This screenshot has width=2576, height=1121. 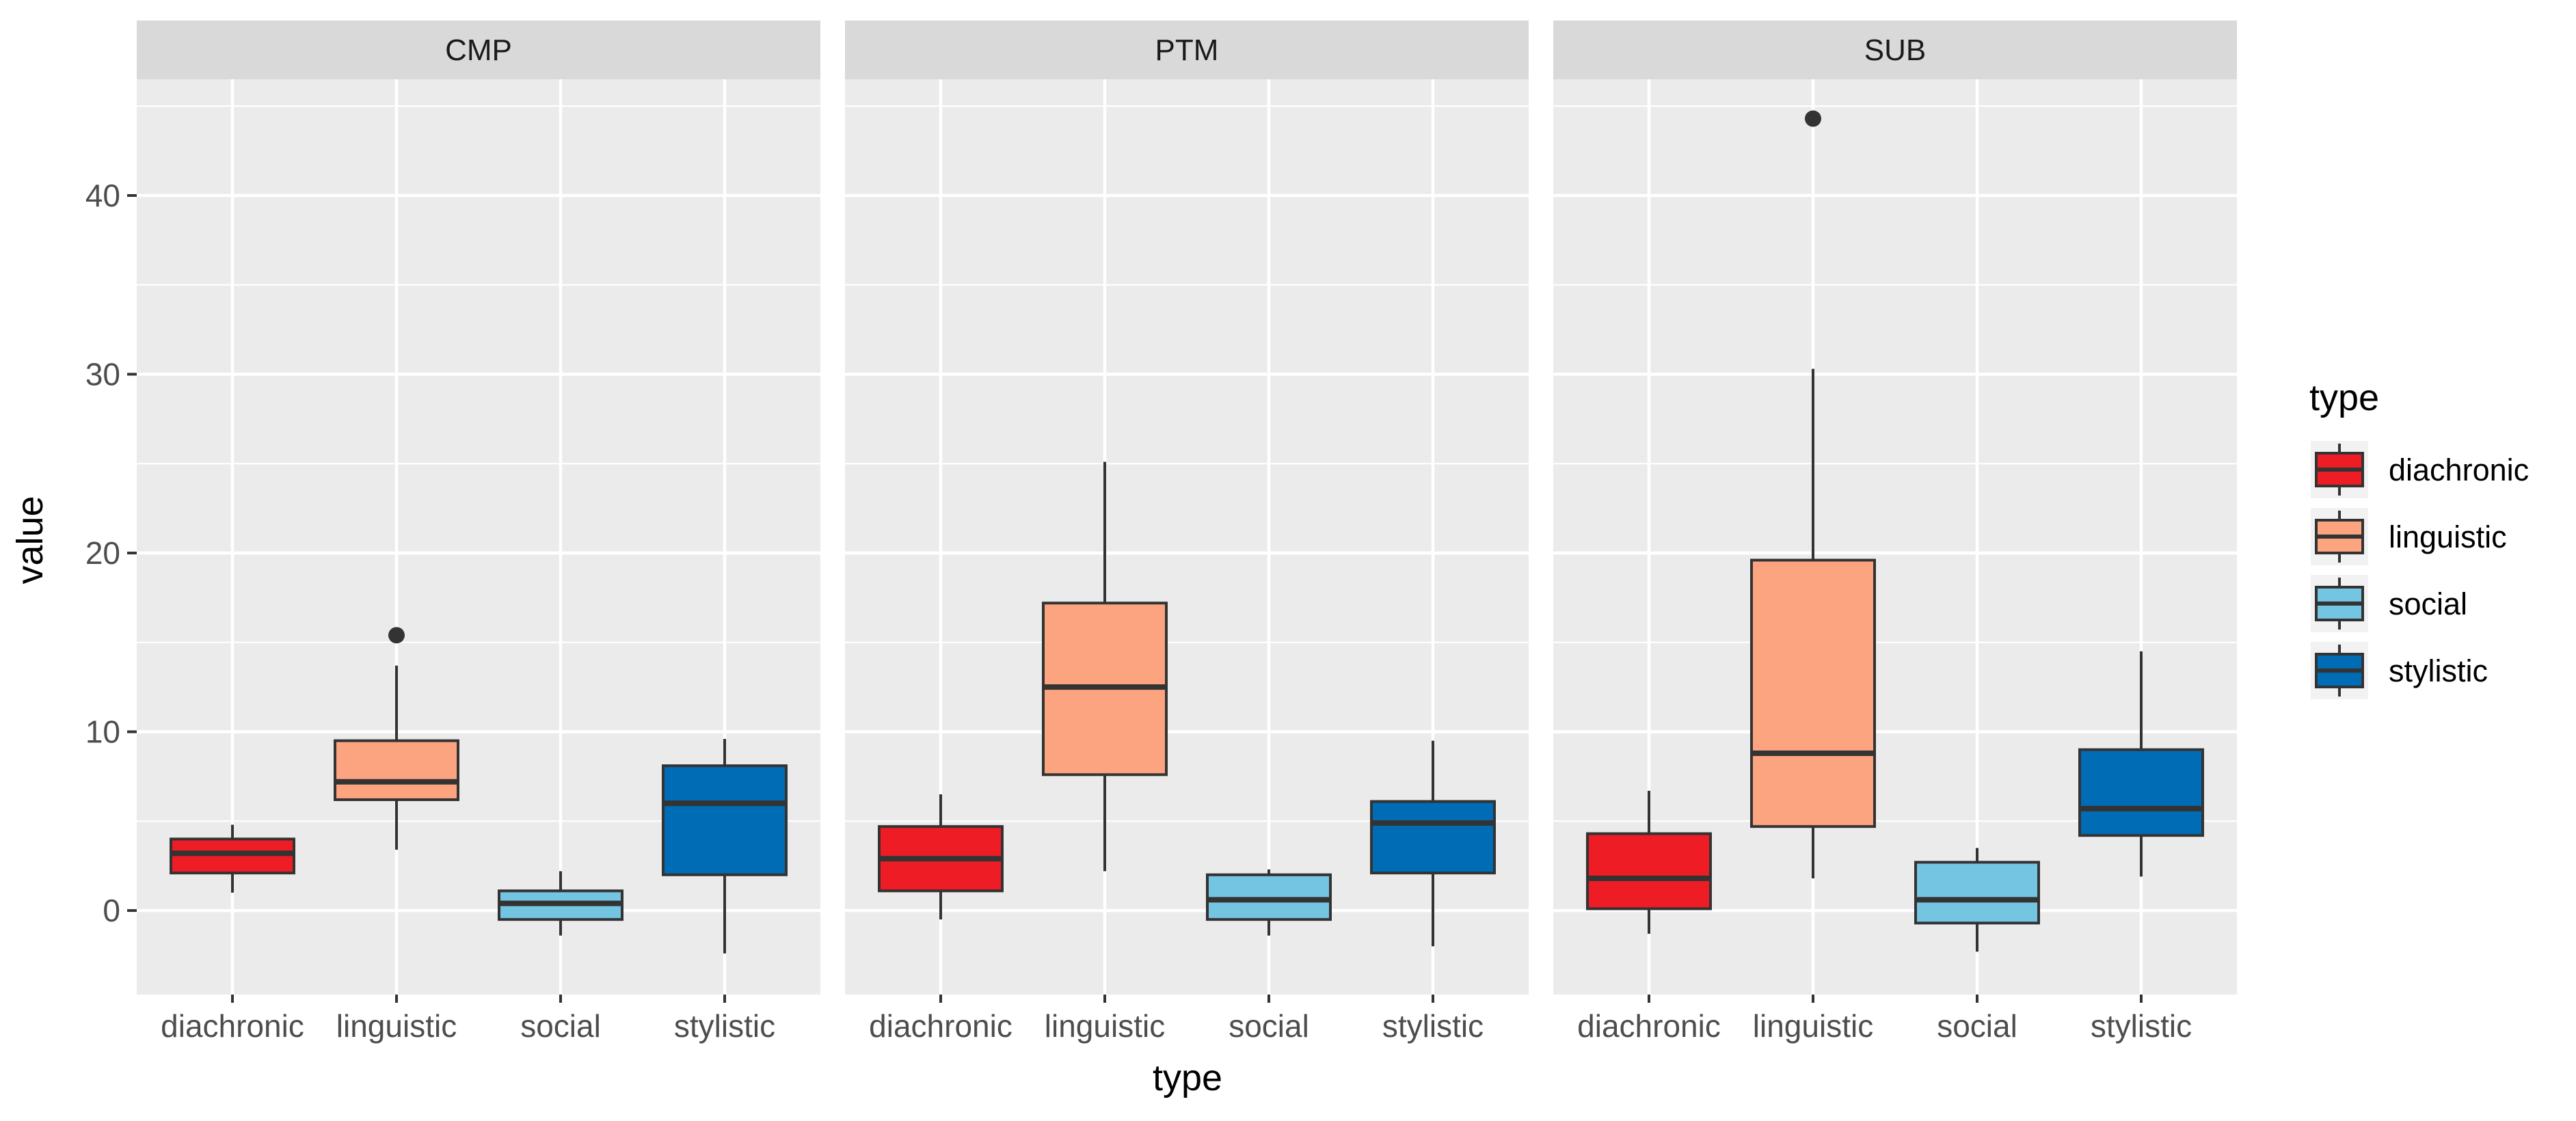 What do you see at coordinates (102, 195) in the screenshot?
I see `y-tick-label: 40` at bounding box center [102, 195].